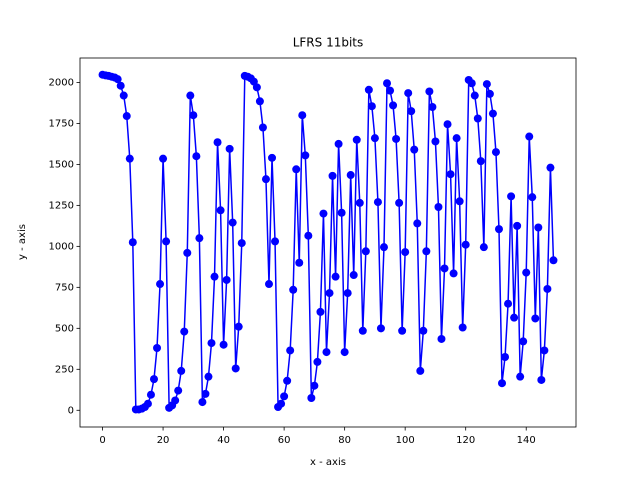 This screenshot has height=480, width=640. What do you see at coordinates (61, 82) in the screenshot?
I see `y-tick-label: 2000` at bounding box center [61, 82].